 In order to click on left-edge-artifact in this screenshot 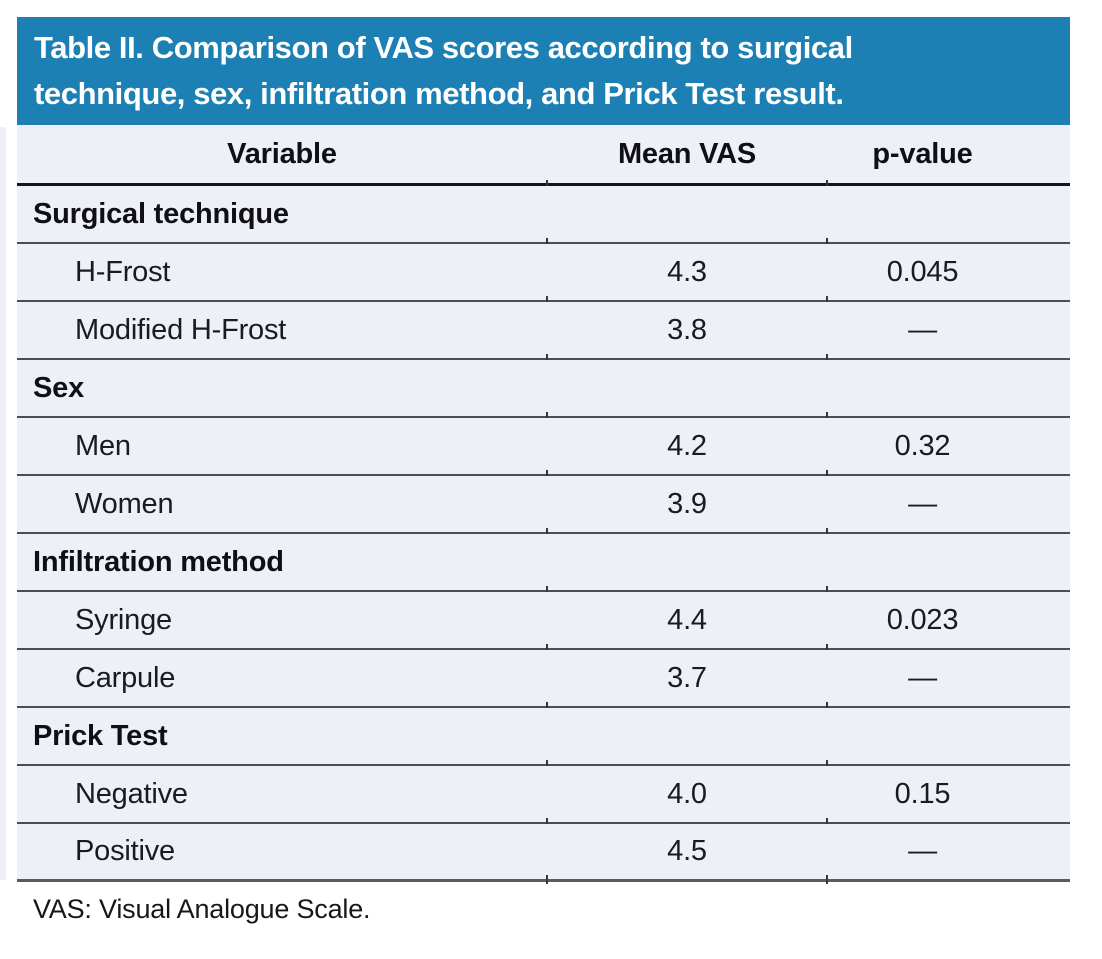, I will do `click(3, 503)`.